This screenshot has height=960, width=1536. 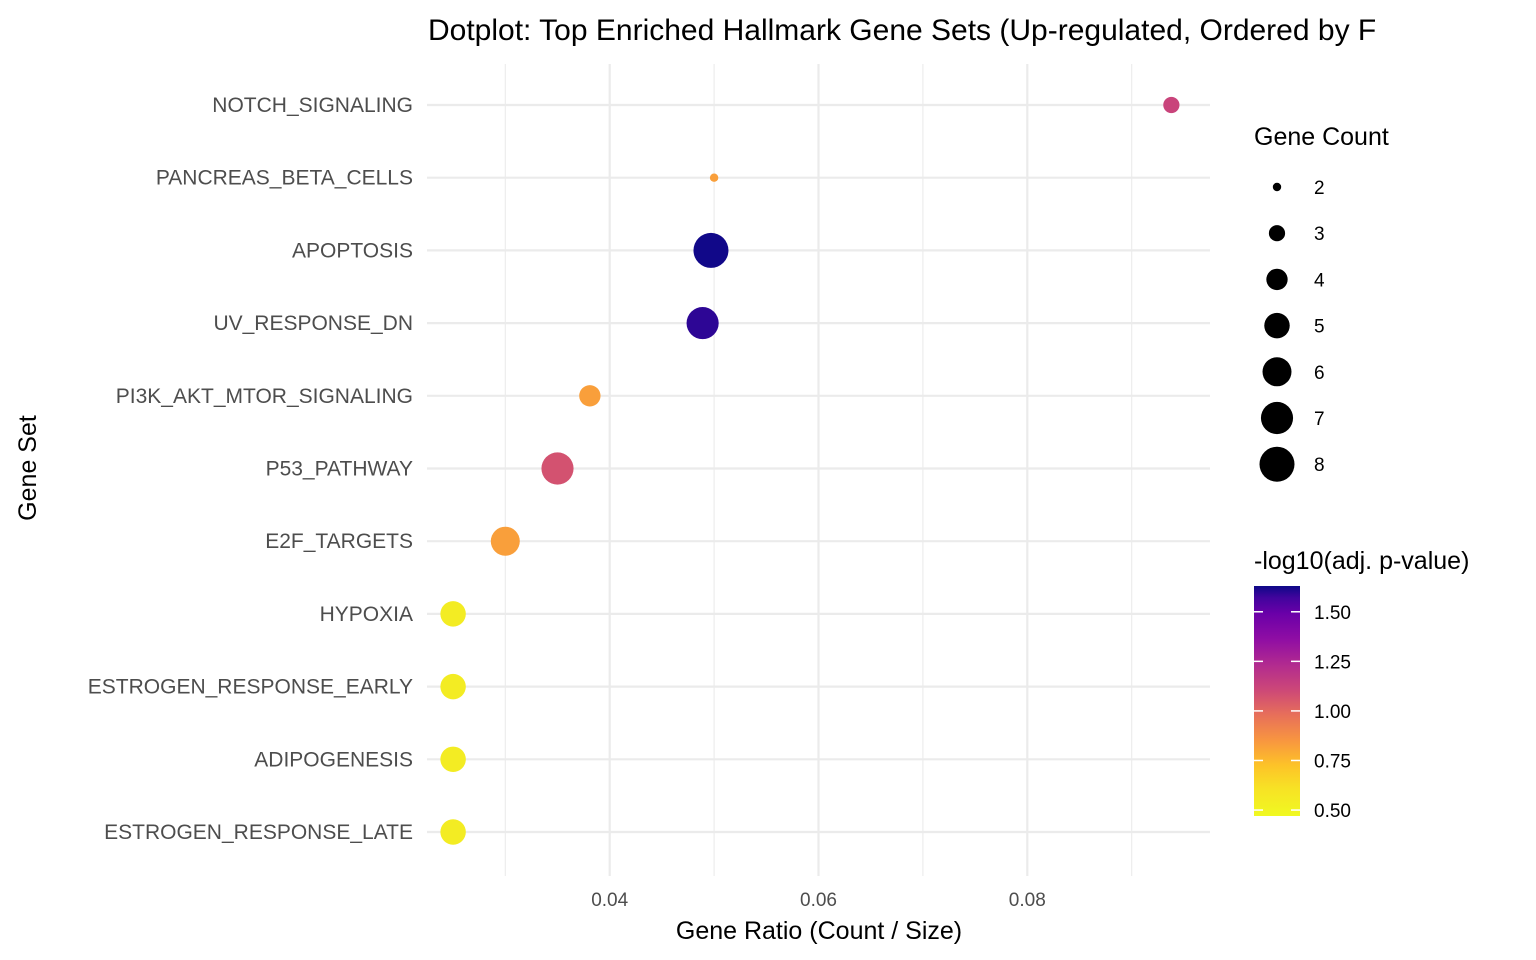 I want to click on y-tick-label: UV_RESPONSE_DN, so click(x=313, y=323).